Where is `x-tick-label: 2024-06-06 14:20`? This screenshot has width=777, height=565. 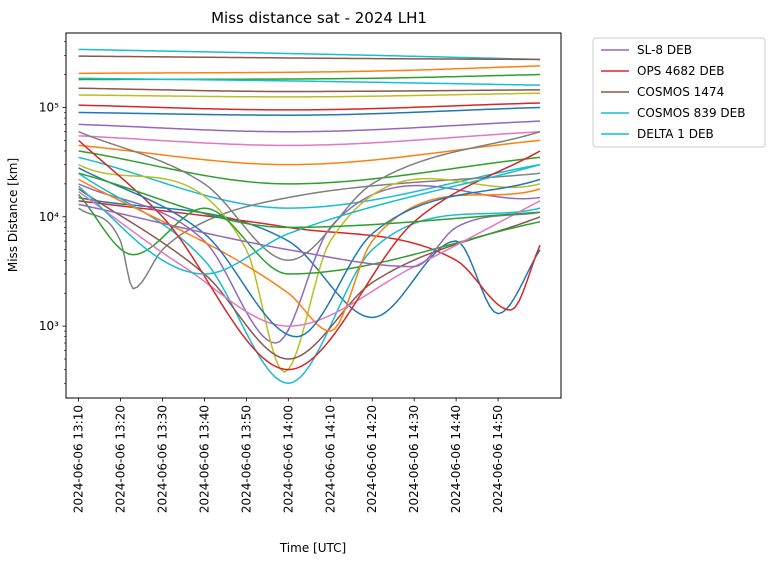
x-tick-label: 2024-06-06 14:20 is located at coordinates (372, 459).